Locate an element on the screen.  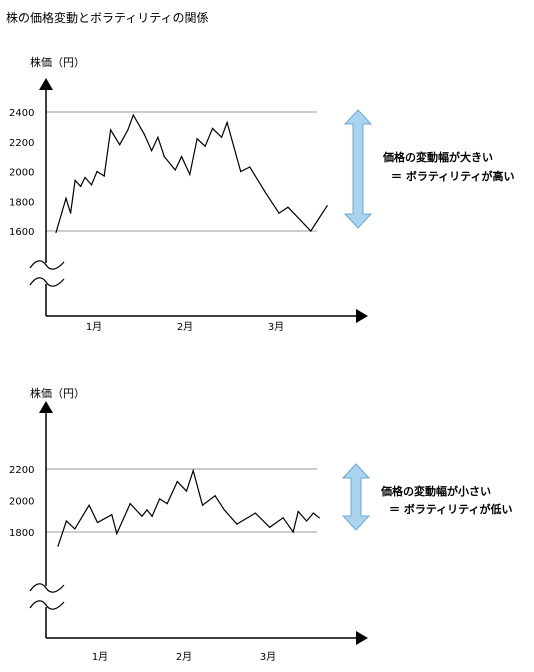
y-tick-label: 1600 is located at coordinates (21, 232).